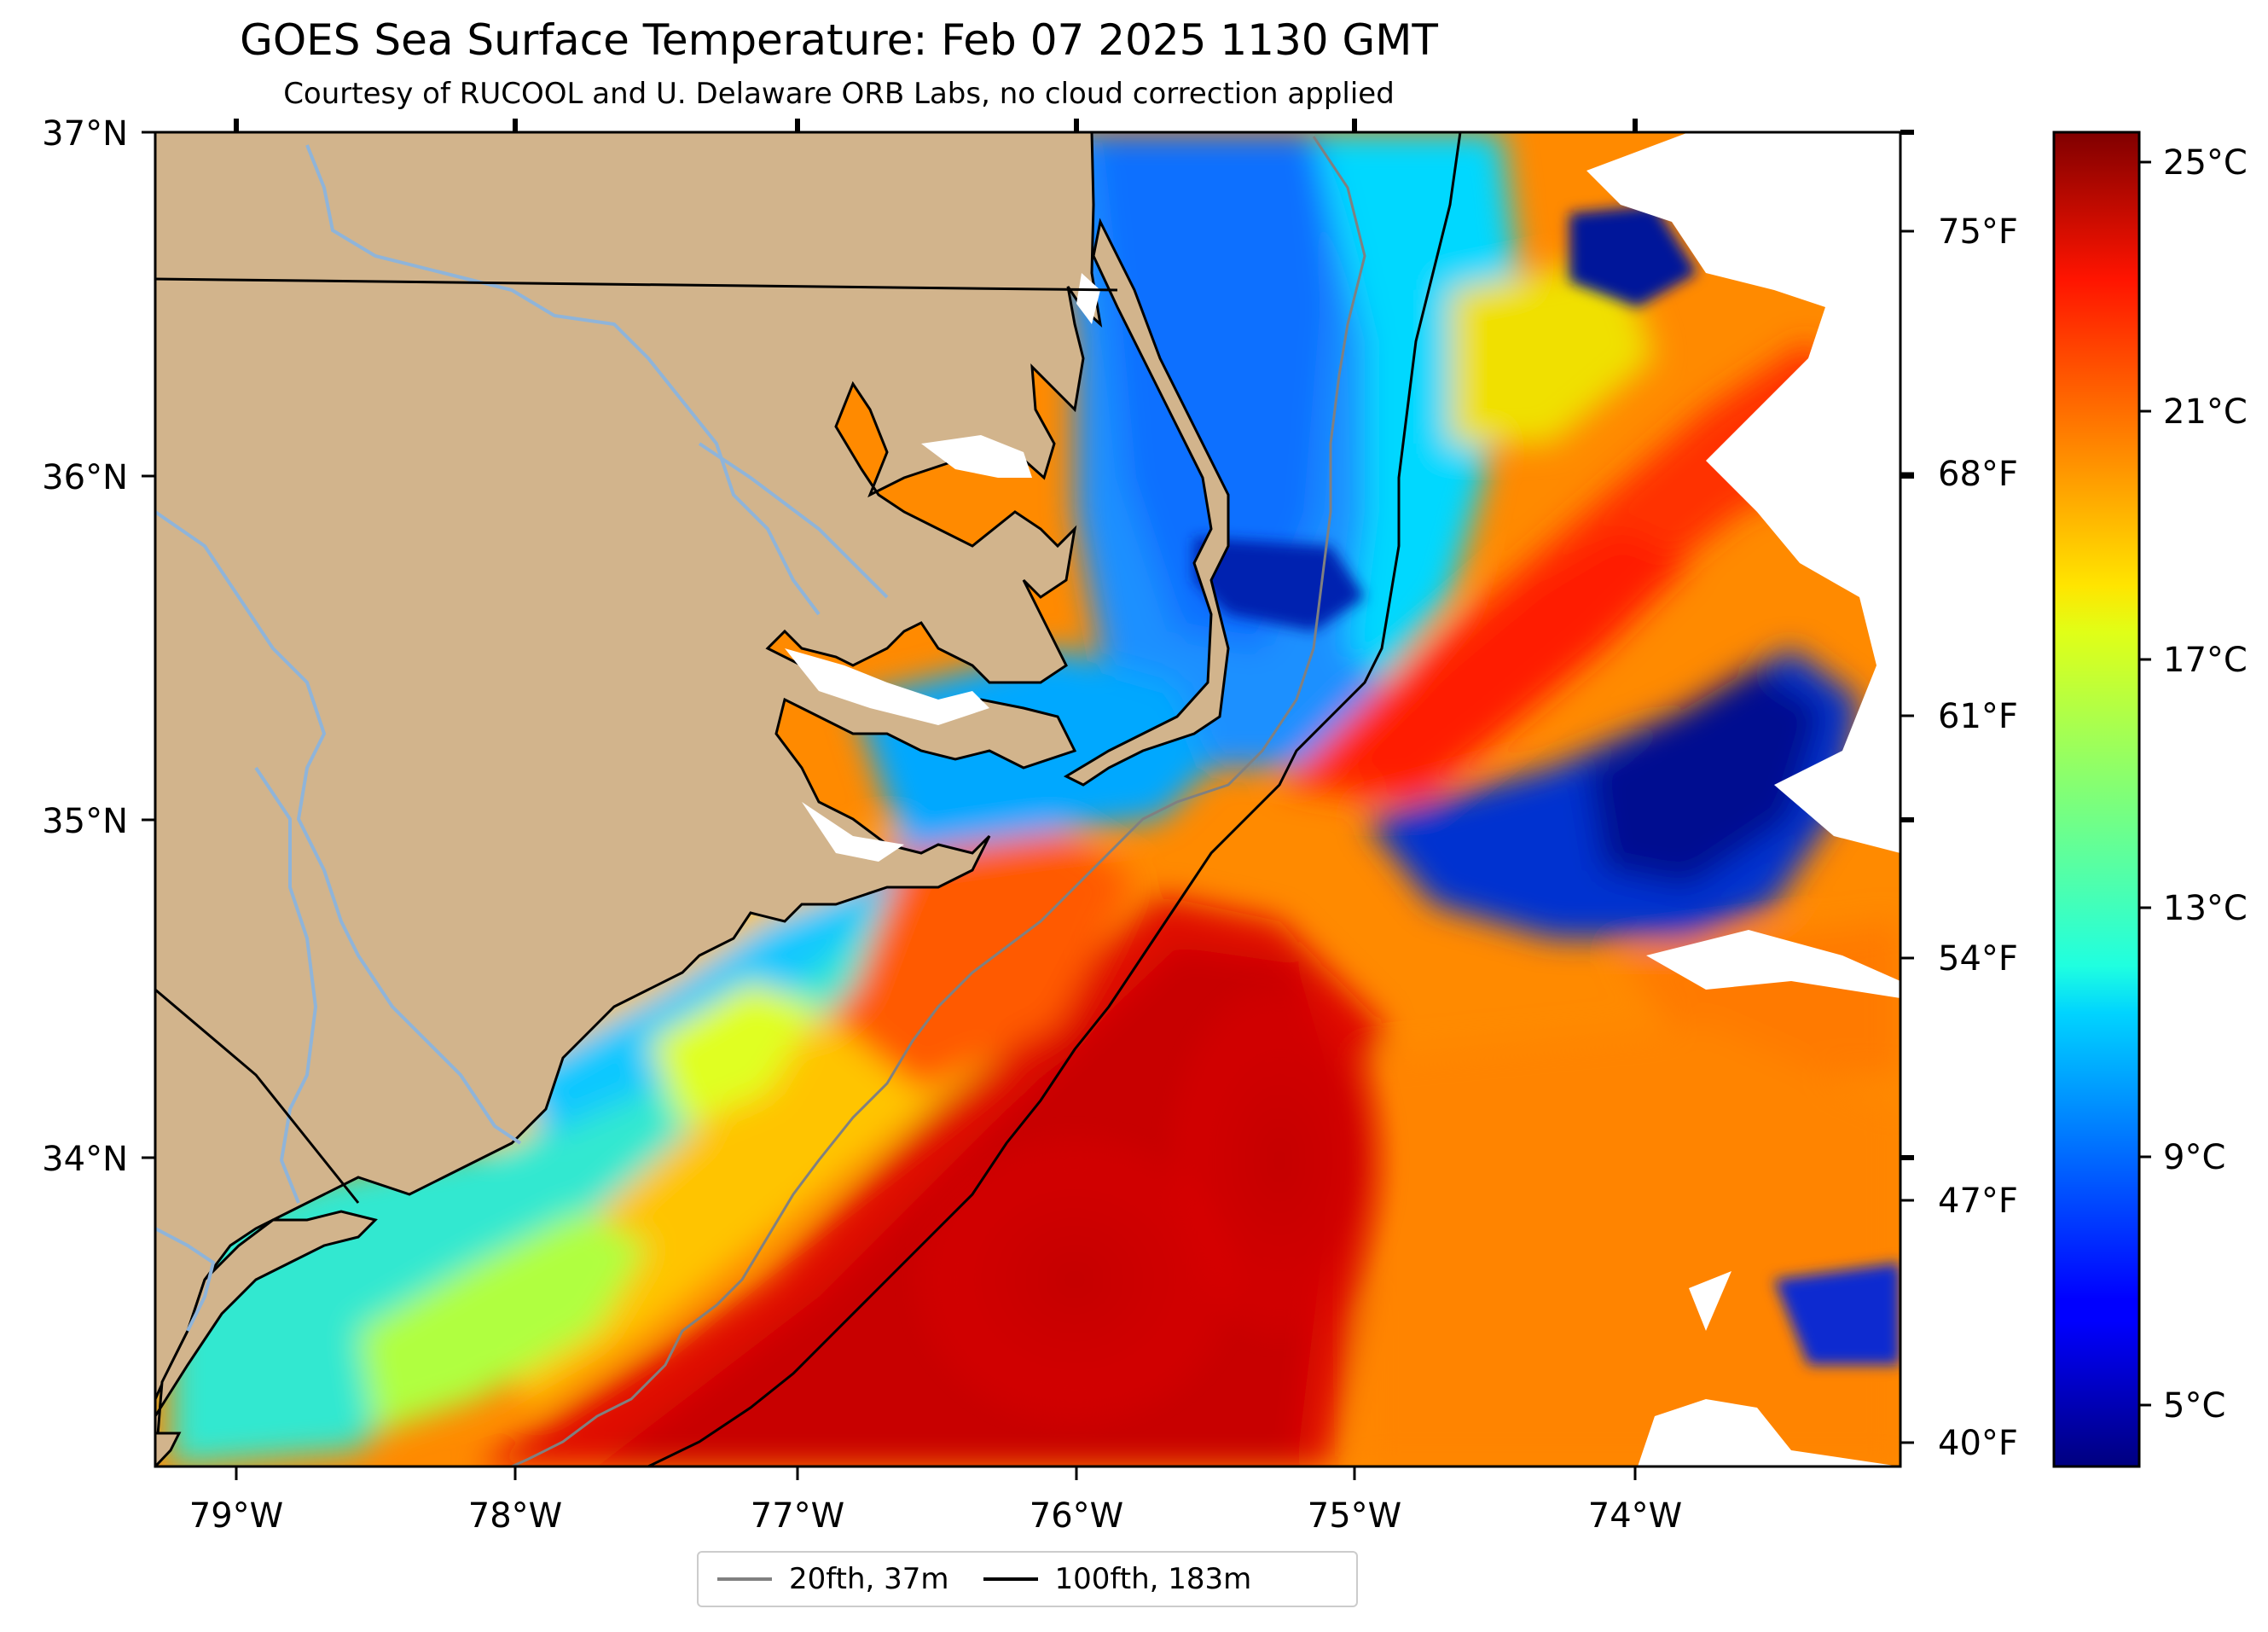 The height and width of the screenshot is (1632, 2268). Describe the element at coordinates (2205, 908) in the screenshot. I see `colorbar-label: 13°C` at that location.